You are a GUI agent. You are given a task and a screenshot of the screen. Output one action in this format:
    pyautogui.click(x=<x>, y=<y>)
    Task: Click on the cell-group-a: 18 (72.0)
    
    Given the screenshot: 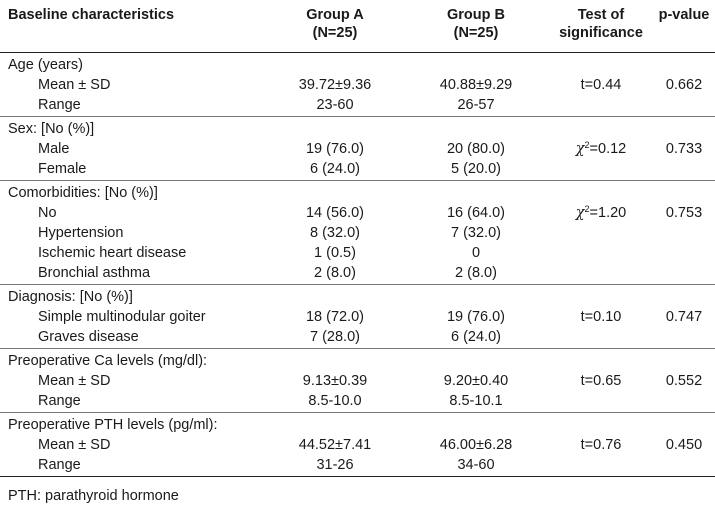 What is the action you would take?
    pyautogui.click(x=335, y=317)
    